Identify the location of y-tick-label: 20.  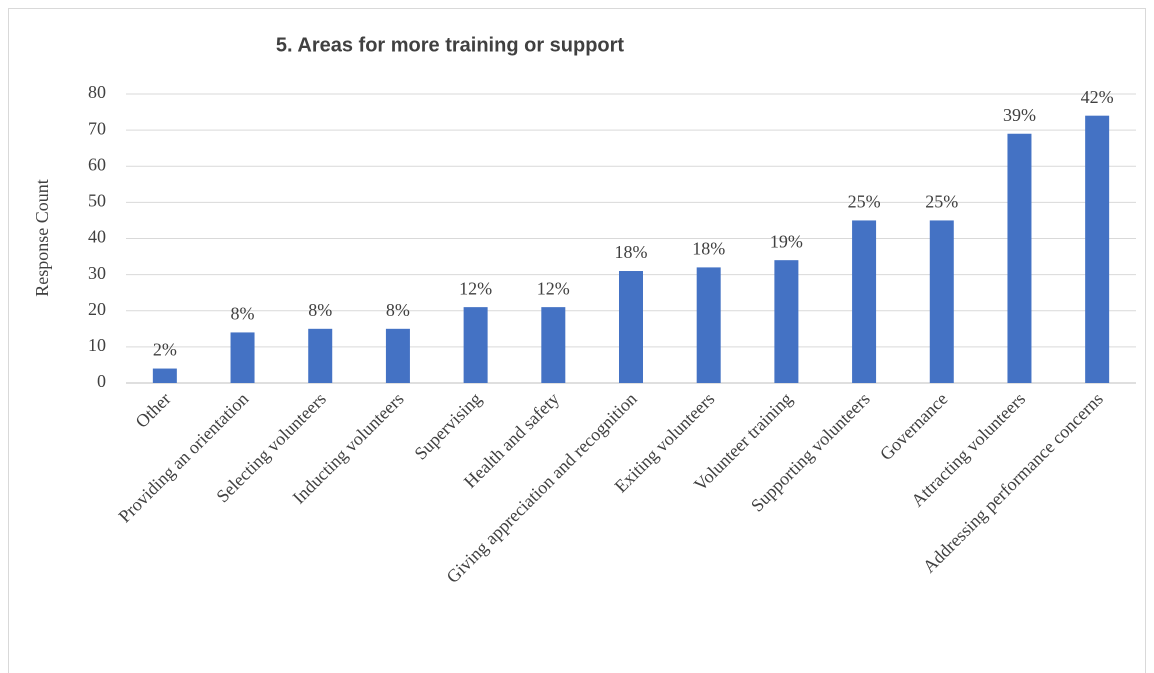
(97, 309).